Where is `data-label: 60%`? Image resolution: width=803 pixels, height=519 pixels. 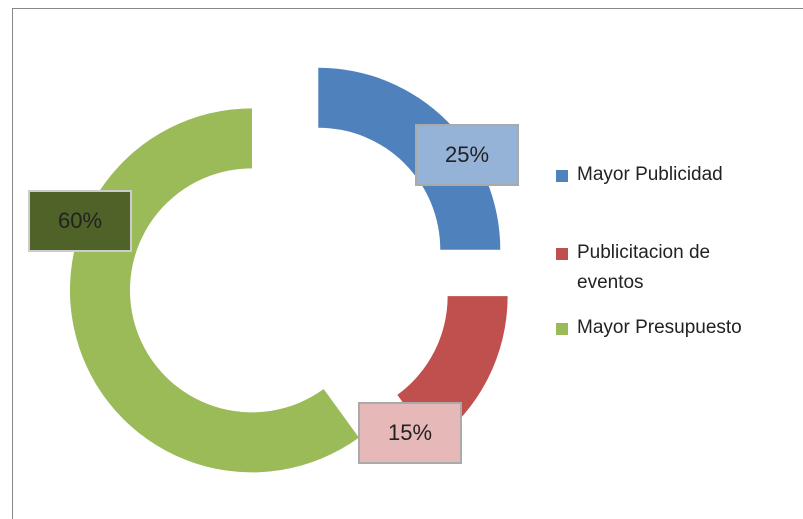
data-label: 60% is located at coordinates (80, 221).